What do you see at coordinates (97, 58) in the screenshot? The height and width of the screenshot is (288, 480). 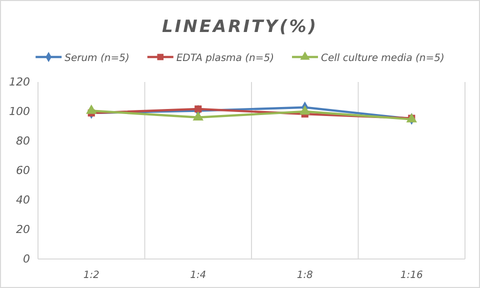 I see `legend-label: Serum (n=5)` at bounding box center [97, 58].